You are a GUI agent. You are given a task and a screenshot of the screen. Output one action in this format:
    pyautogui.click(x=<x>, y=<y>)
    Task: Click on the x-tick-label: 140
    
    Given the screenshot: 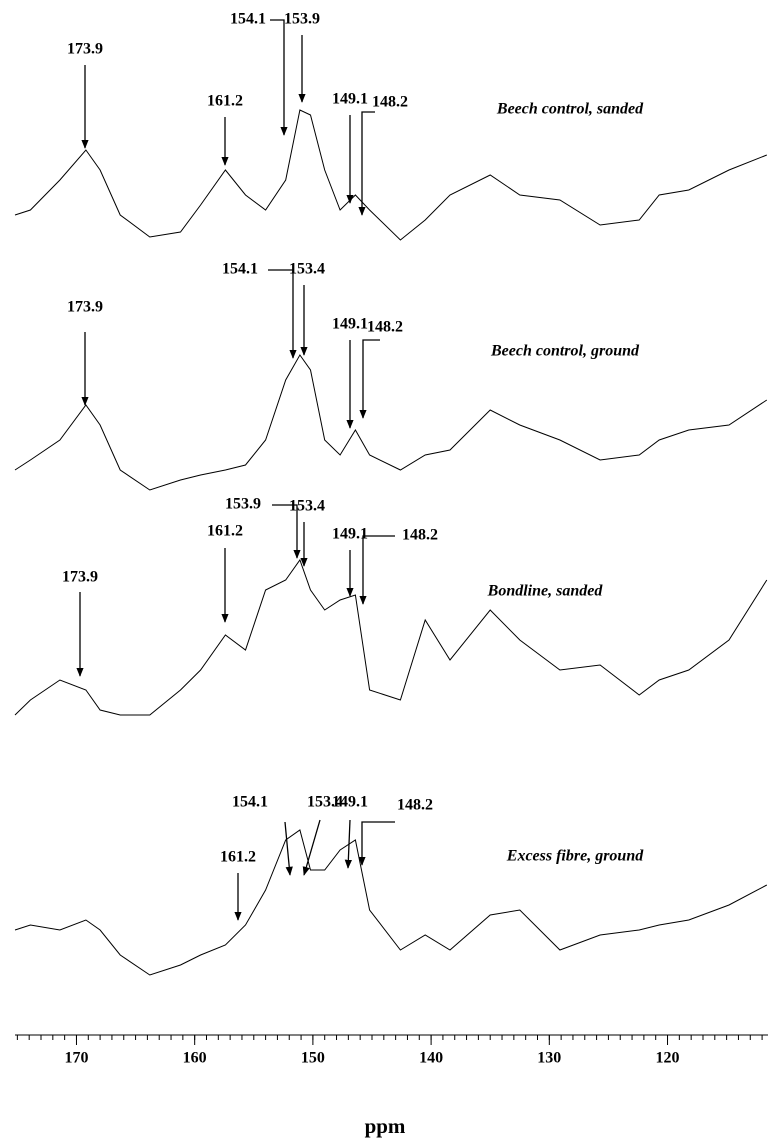 What is the action you would take?
    pyautogui.click(x=431, y=1058)
    